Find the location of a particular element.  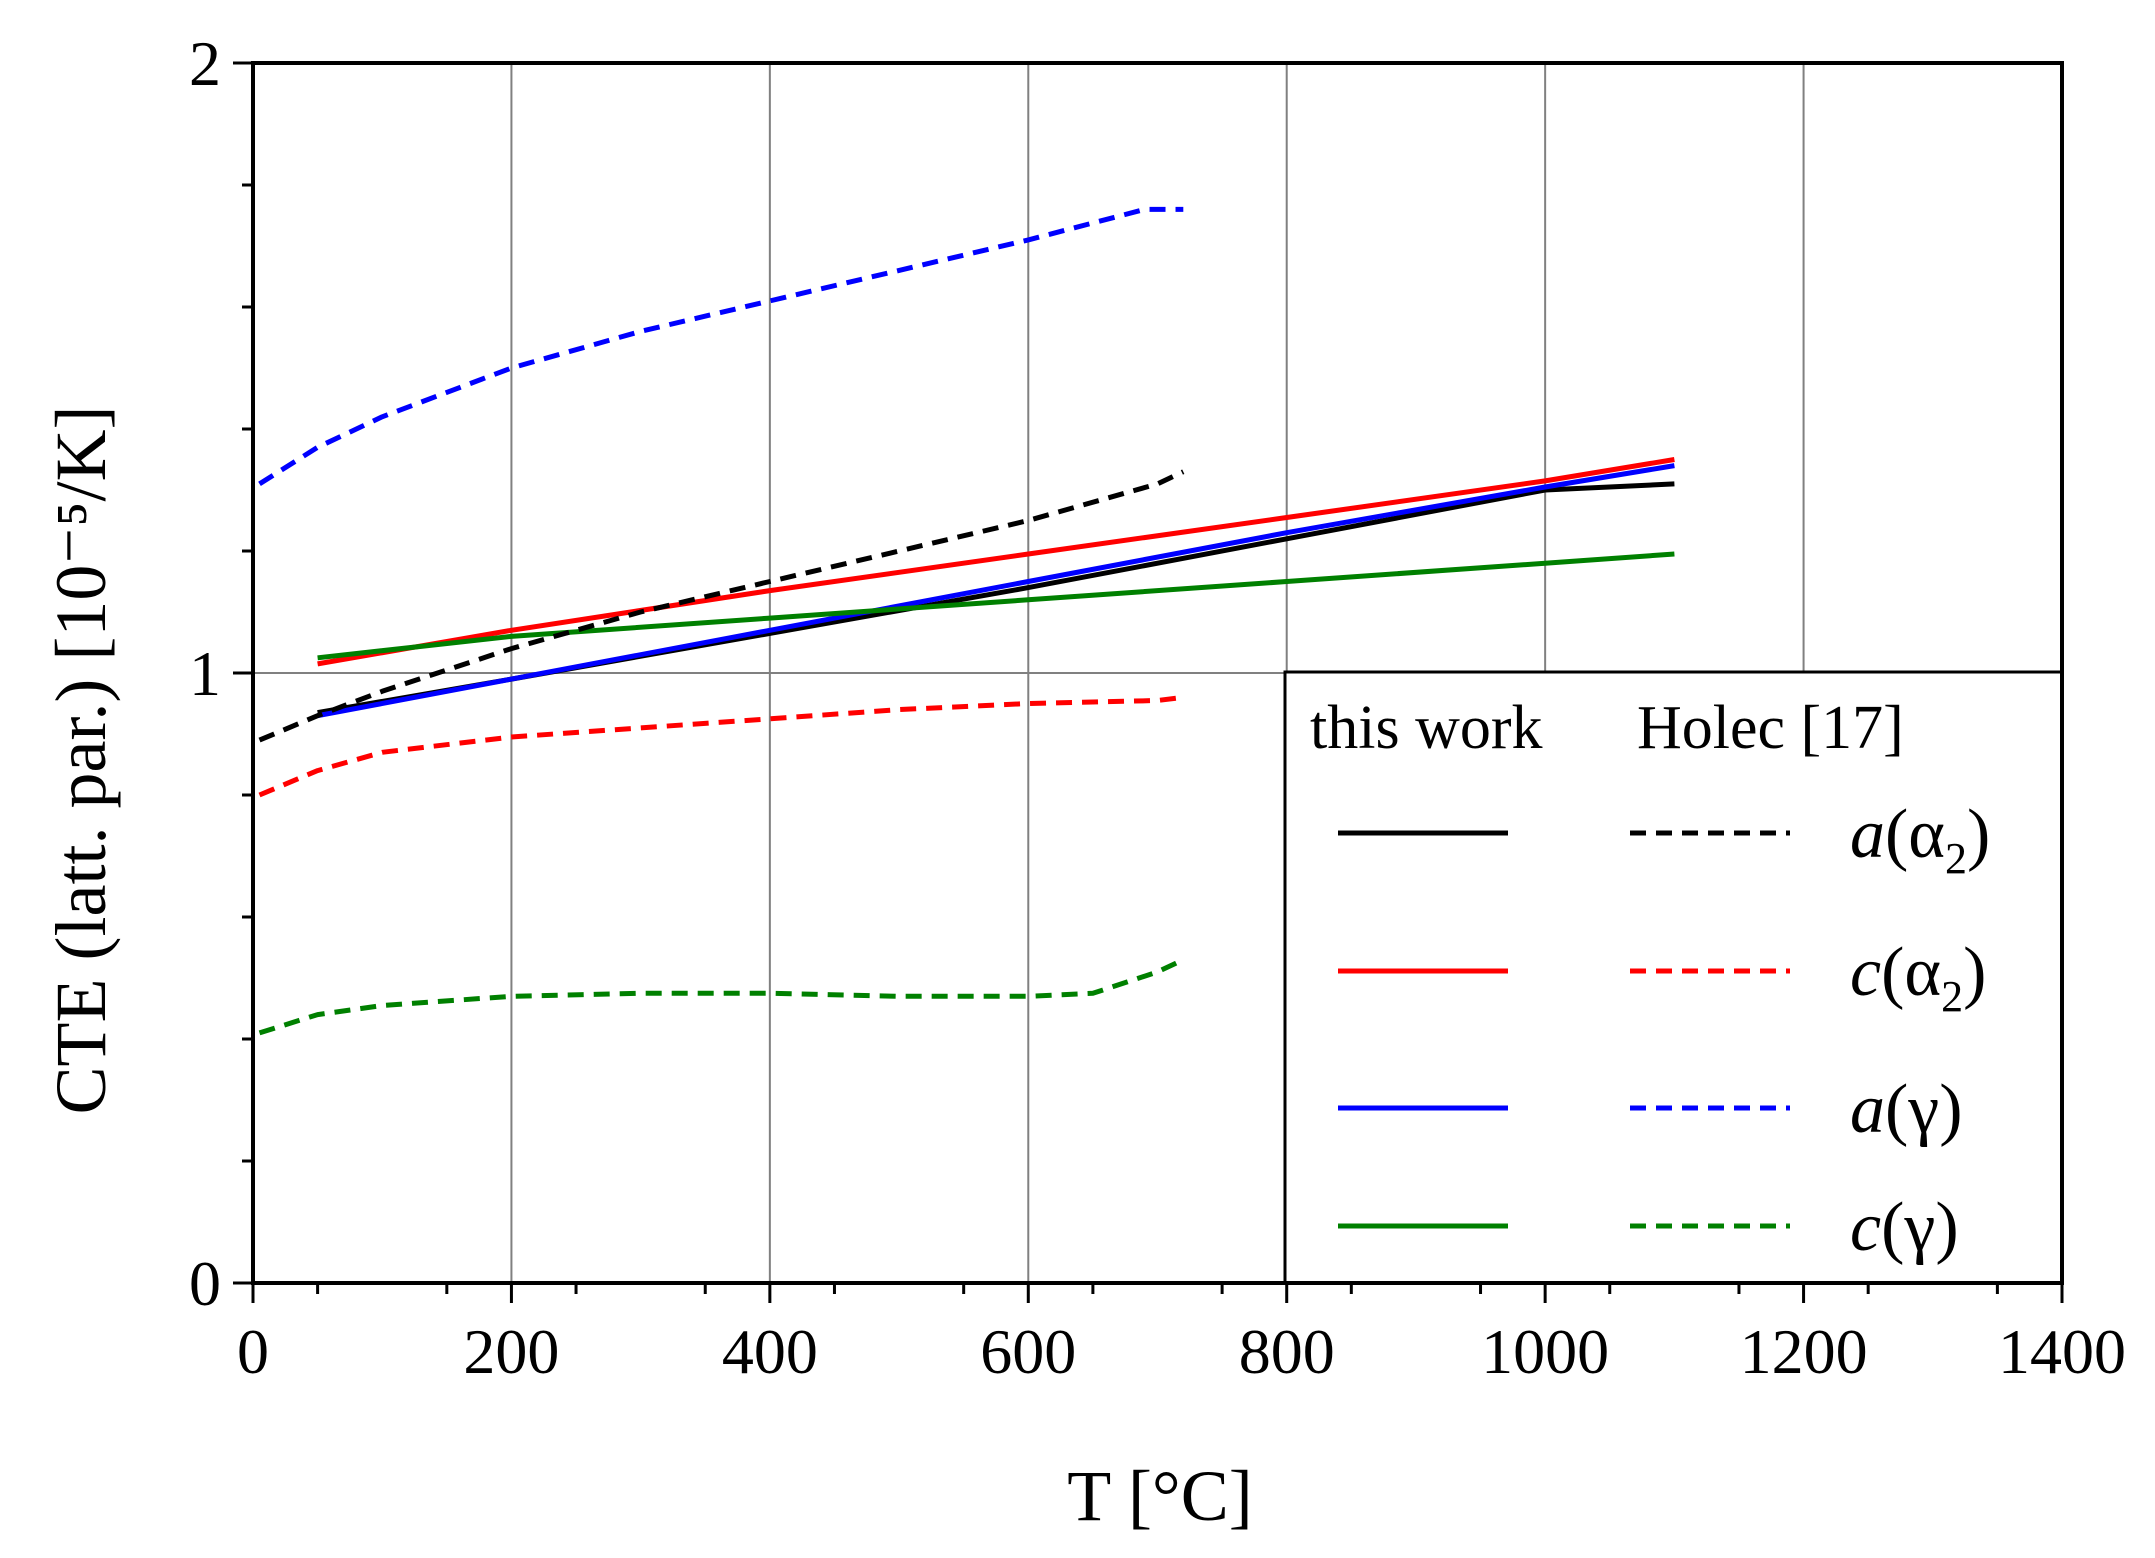

legend-label-2: a(γ) is located at coordinates (1906, 1109).